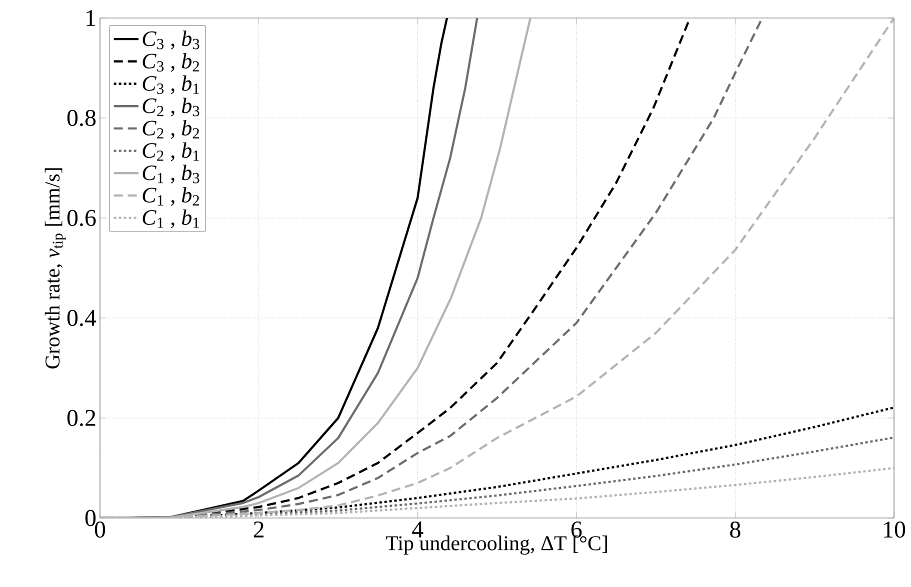 This screenshot has width=911, height=587. Describe the element at coordinates (171, 174) in the screenshot. I see `legend-label: C$_{1}$ , b$_{3}$` at that location.